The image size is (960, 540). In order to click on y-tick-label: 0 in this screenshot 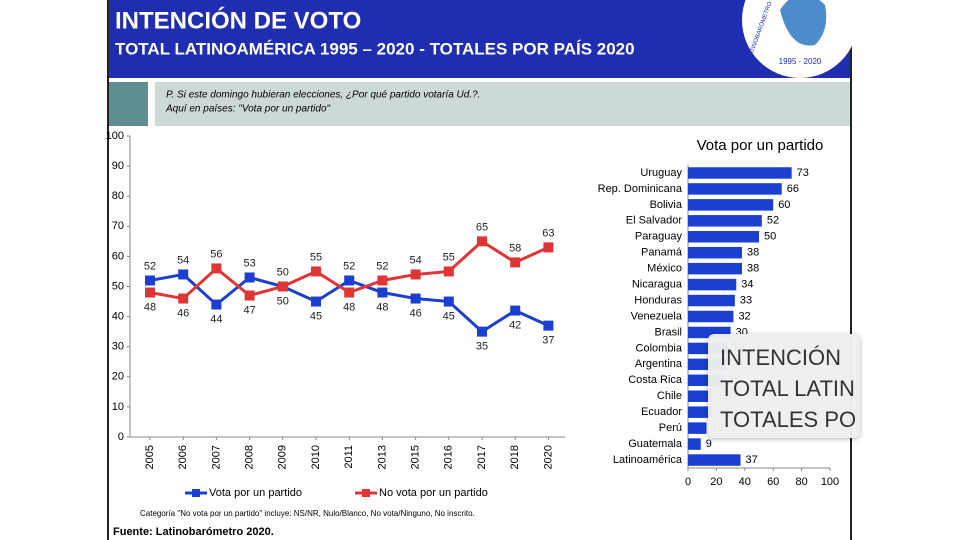, I will do `click(121, 437)`.